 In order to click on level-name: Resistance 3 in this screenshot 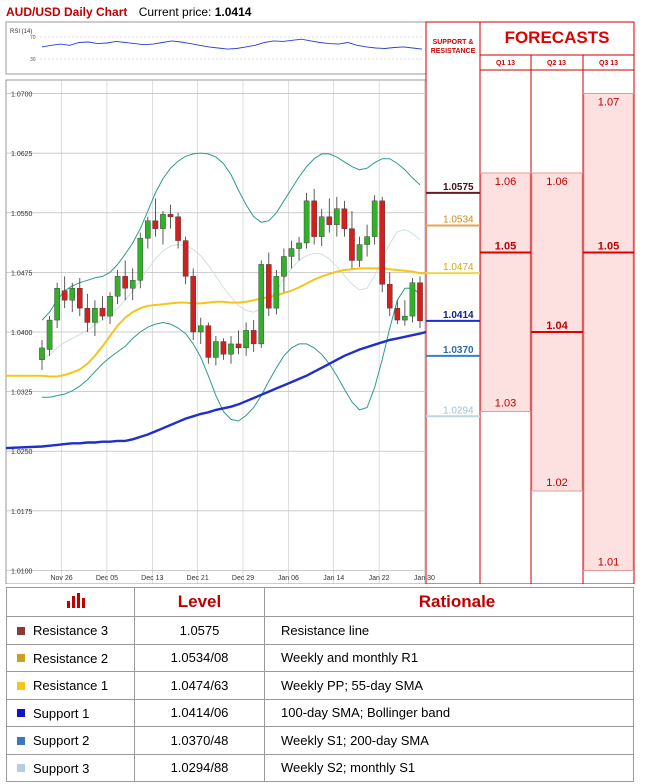, I will do `click(71, 631)`.